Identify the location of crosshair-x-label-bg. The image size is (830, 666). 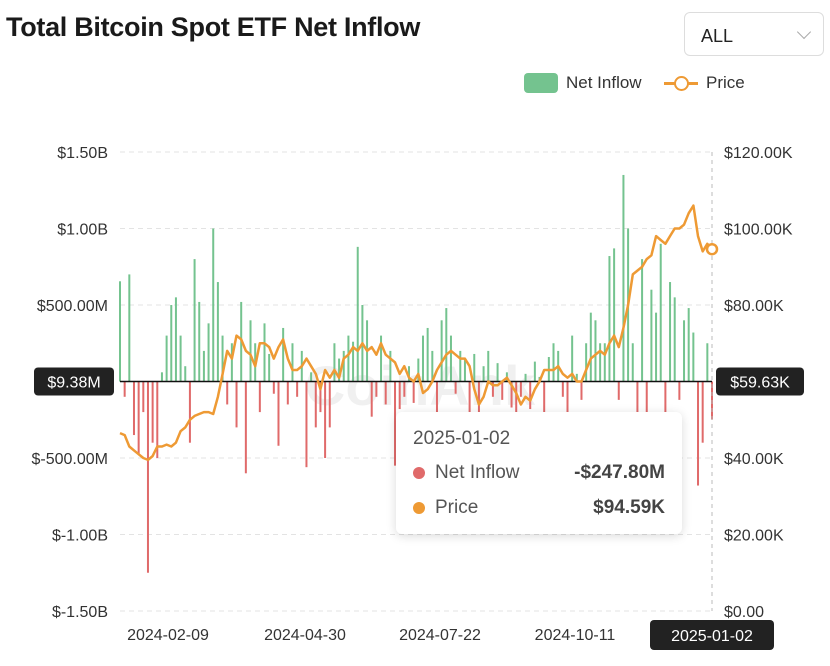
(712, 635).